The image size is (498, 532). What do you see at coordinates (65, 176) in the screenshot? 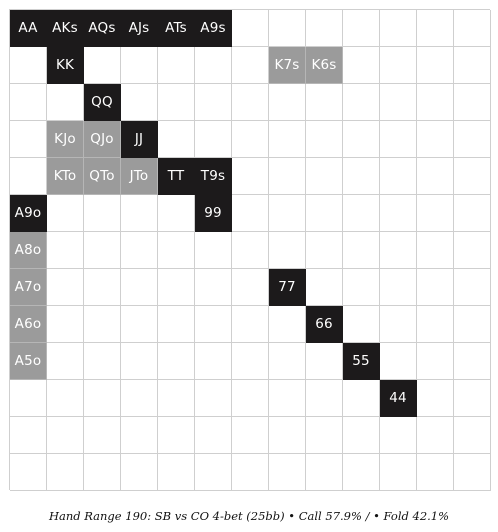
I see `hand-cell-fold: KTo` at bounding box center [65, 176].